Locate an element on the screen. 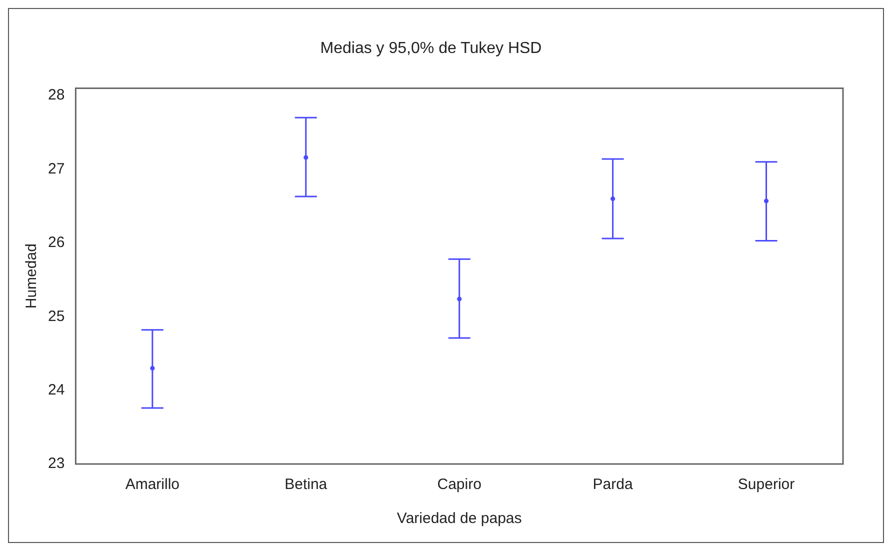  y-tick-label: 25 is located at coordinates (56, 316).